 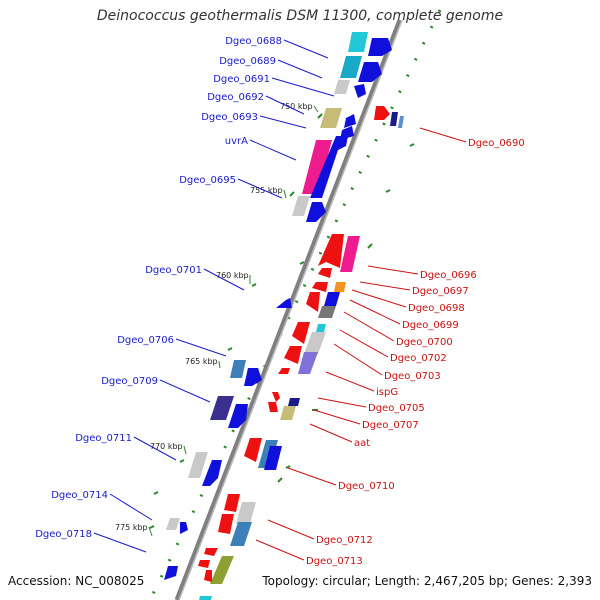 I want to click on gene-label-right: Dgeo_0702, so click(x=418, y=358).